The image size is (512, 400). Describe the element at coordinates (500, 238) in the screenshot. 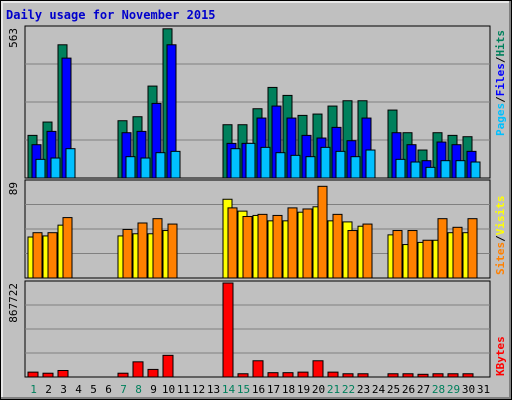

I see `legend-sites-visits-part-1: /` at that location.